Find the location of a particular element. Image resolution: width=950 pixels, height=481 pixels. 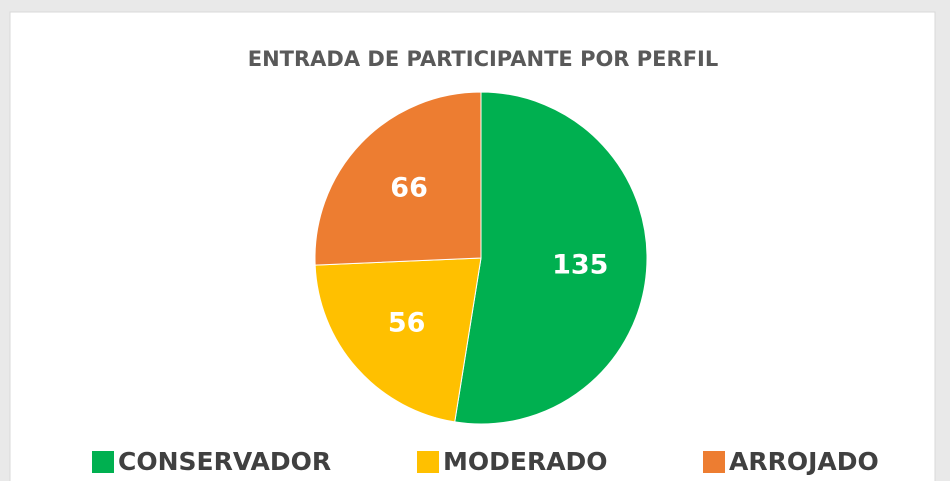

data-label: 135 is located at coordinates (580, 264).